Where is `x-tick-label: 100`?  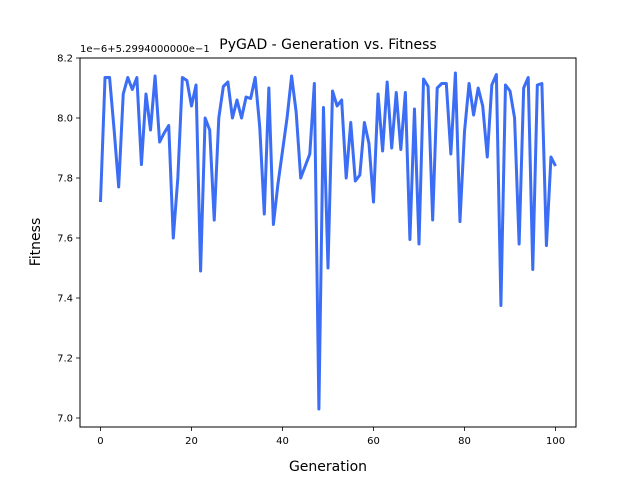
x-tick-label: 100 is located at coordinates (555, 441).